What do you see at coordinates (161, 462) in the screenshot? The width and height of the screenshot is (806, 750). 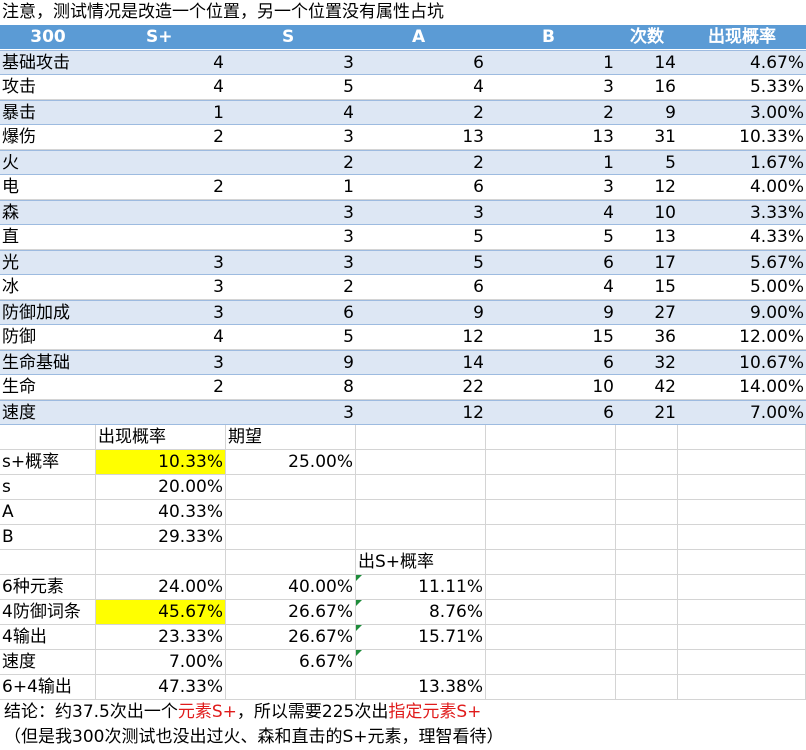 I see `summary-rate: 10.33%` at bounding box center [161, 462].